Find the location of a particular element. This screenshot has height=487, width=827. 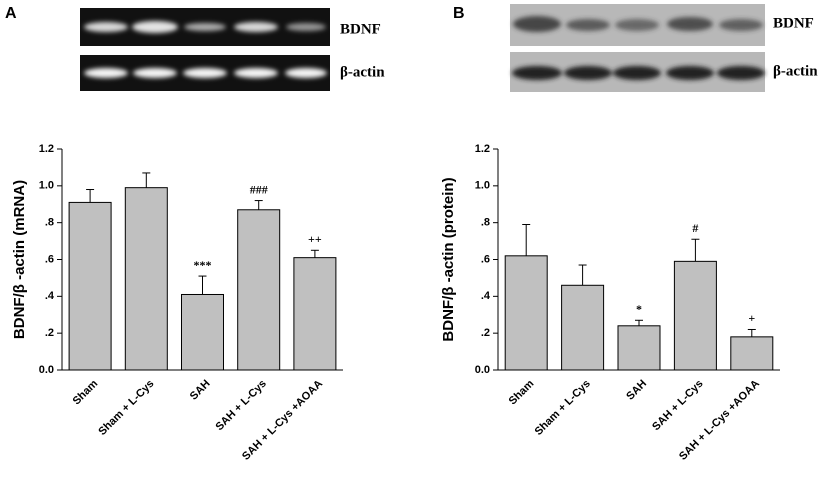

significance-label: * is located at coordinates (639, 309).